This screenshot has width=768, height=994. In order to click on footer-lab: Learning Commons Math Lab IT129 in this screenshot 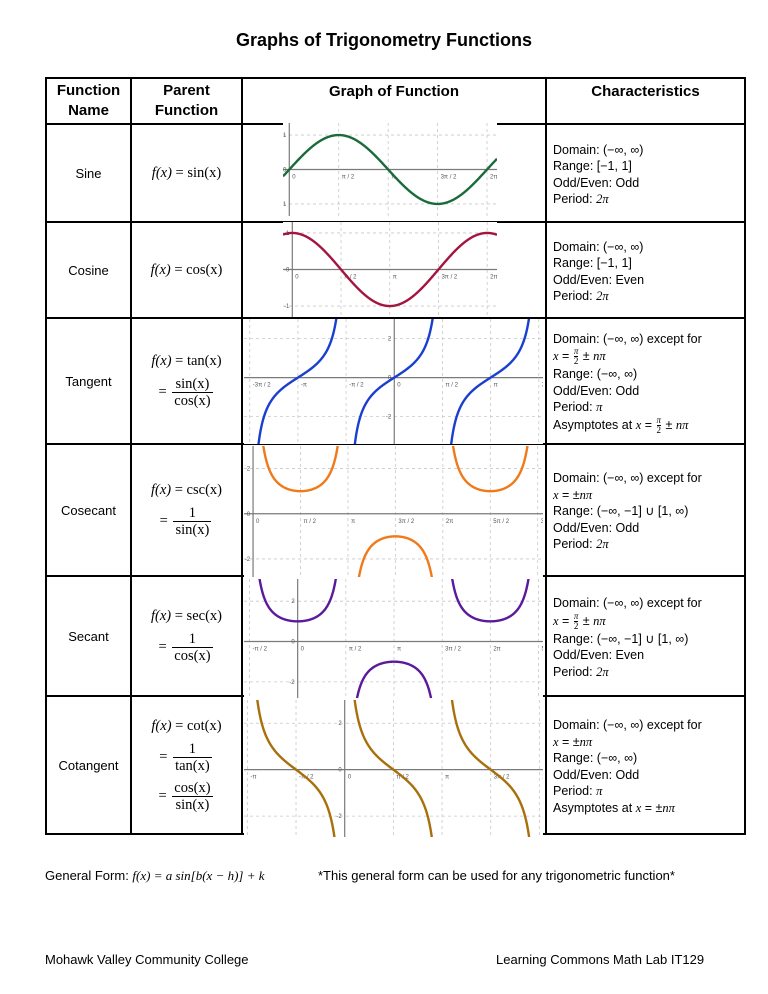, I will do `click(600, 959)`.